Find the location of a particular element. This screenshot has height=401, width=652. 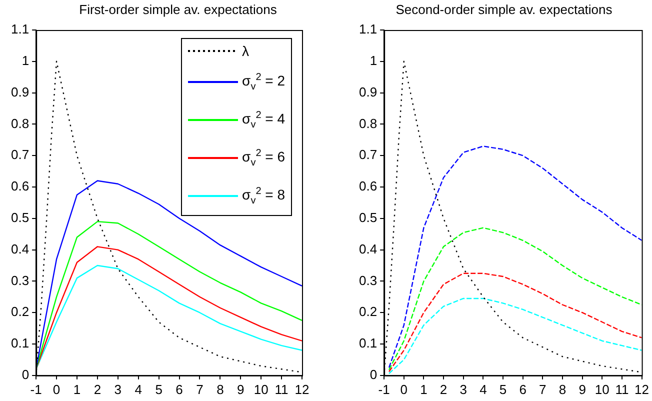

legend-label: σ$_{v}$$^{2}$ = 8 is located at coordinates (263, 196).